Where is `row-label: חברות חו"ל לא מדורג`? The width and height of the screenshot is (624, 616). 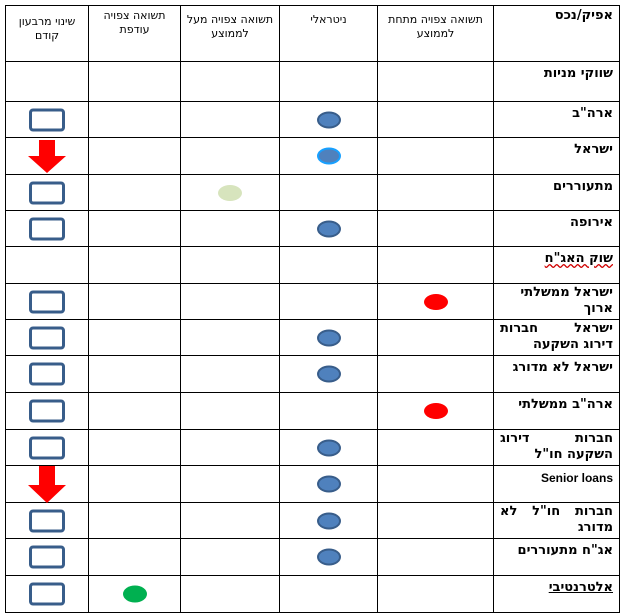
row-label: חברות חו"ל לא מדורג is located at coordinates (556, 520).